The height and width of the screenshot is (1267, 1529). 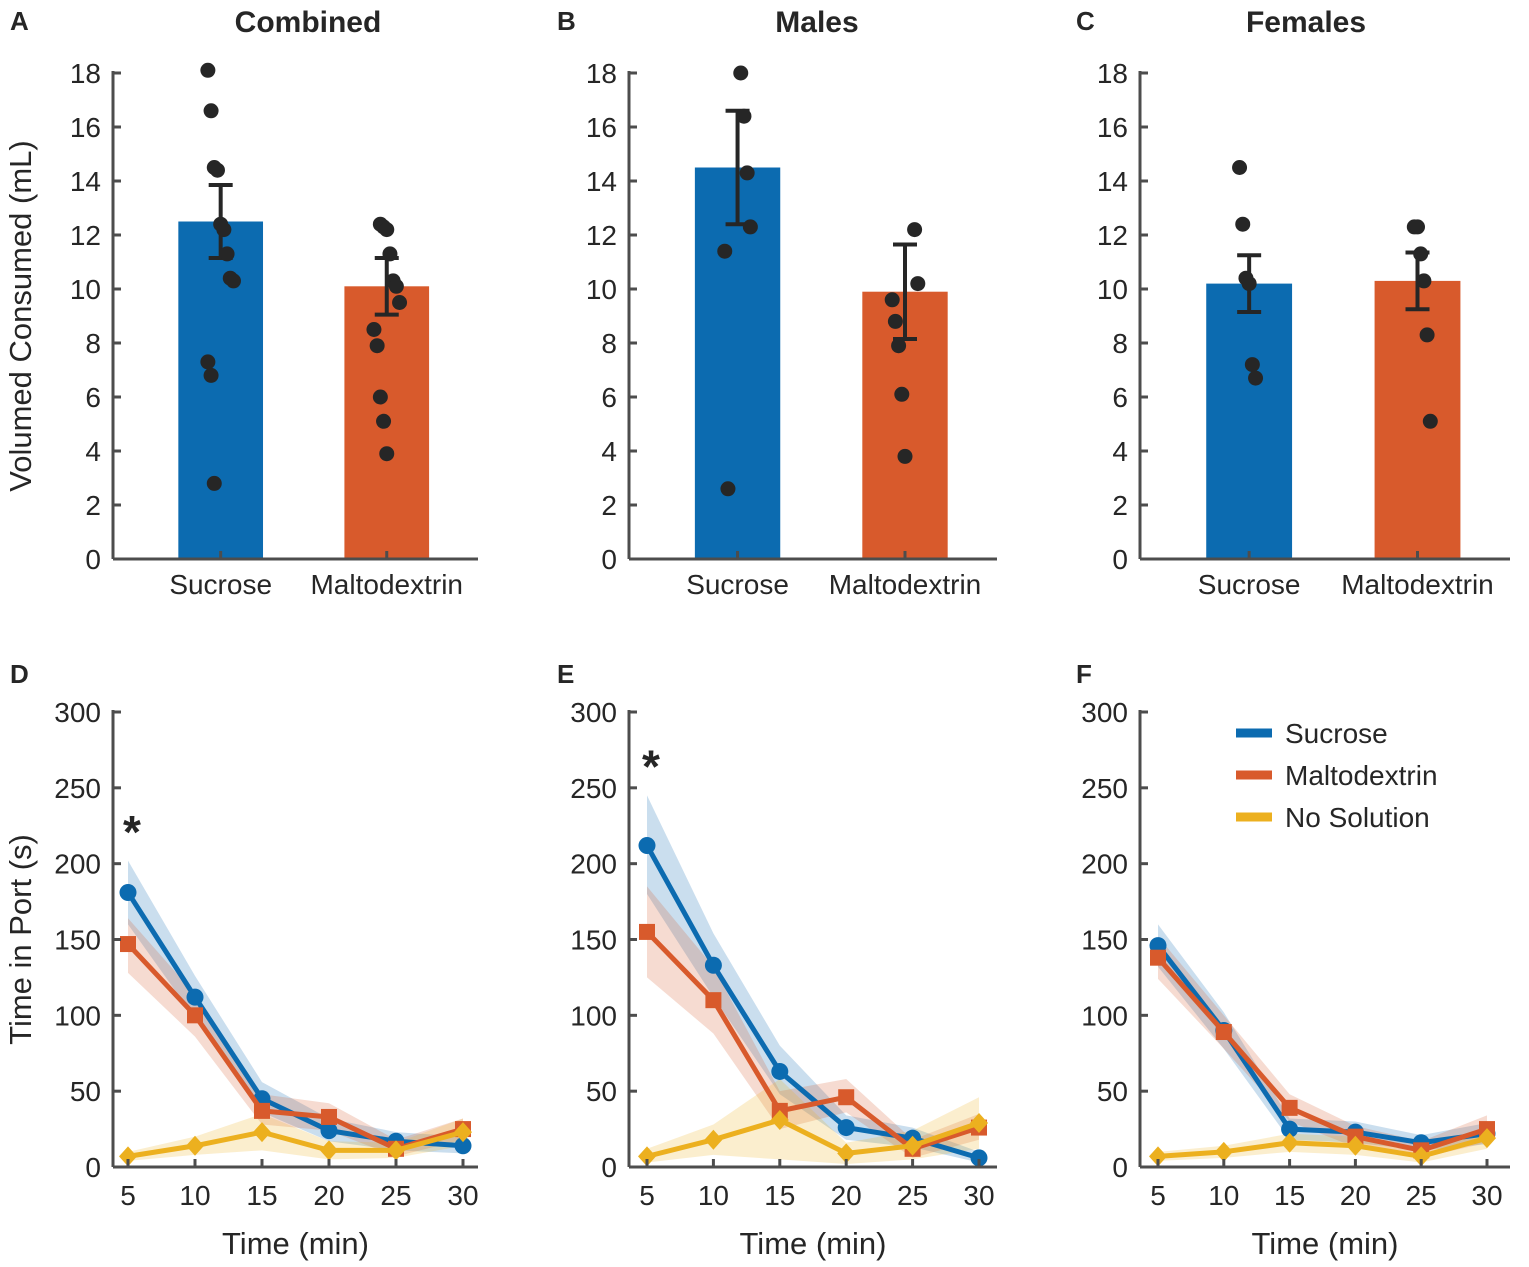 What do you see at coordinates (566, 21) in the screenshot?
I see `panel-label: B` at bounding box center [566, 21].